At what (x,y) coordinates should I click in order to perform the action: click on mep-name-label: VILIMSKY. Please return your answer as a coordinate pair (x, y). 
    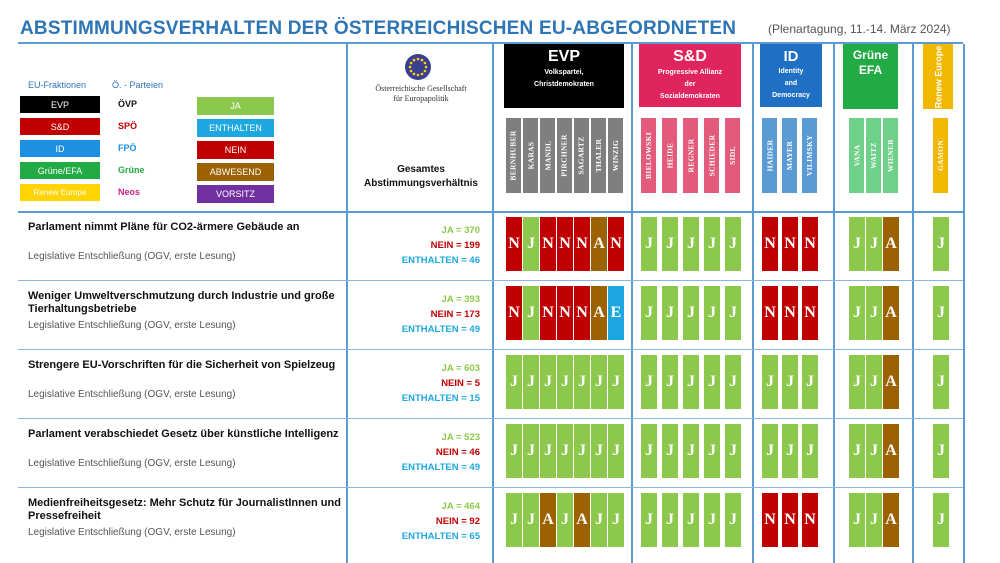
    Looking at the image, I should click on (809, 155).